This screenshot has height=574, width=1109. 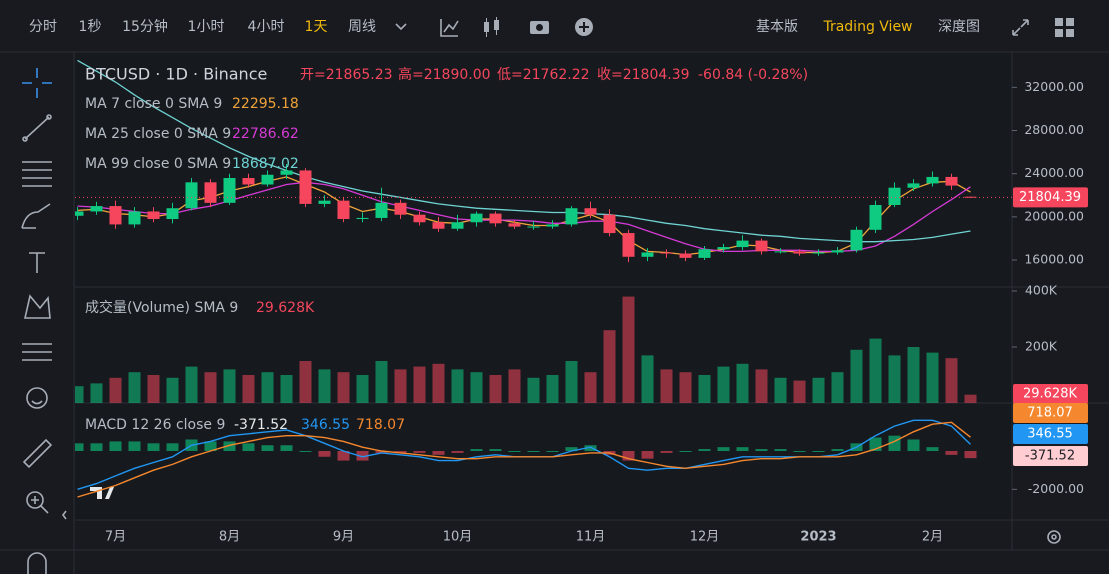 I want to click on volume-tag: 29.628K, so click(x=1050, y=394).